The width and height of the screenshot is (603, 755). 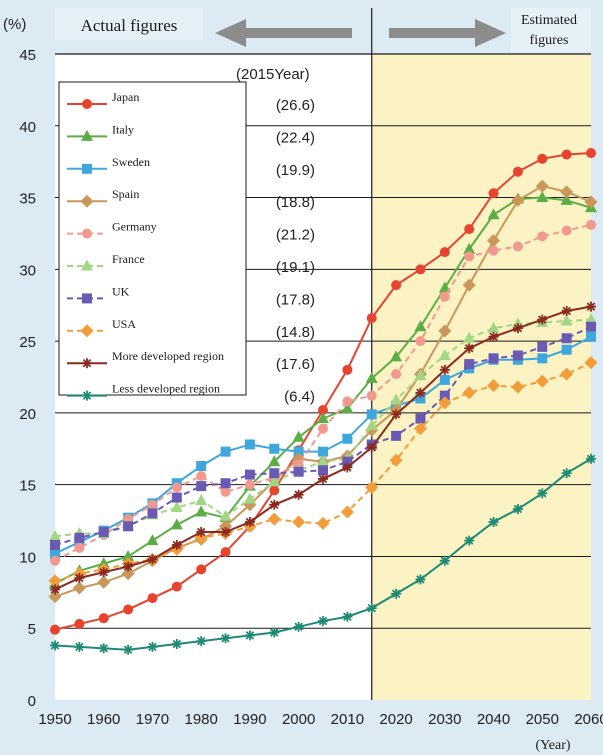 I want to click on legend-label: France, so click(x=128, y=259).